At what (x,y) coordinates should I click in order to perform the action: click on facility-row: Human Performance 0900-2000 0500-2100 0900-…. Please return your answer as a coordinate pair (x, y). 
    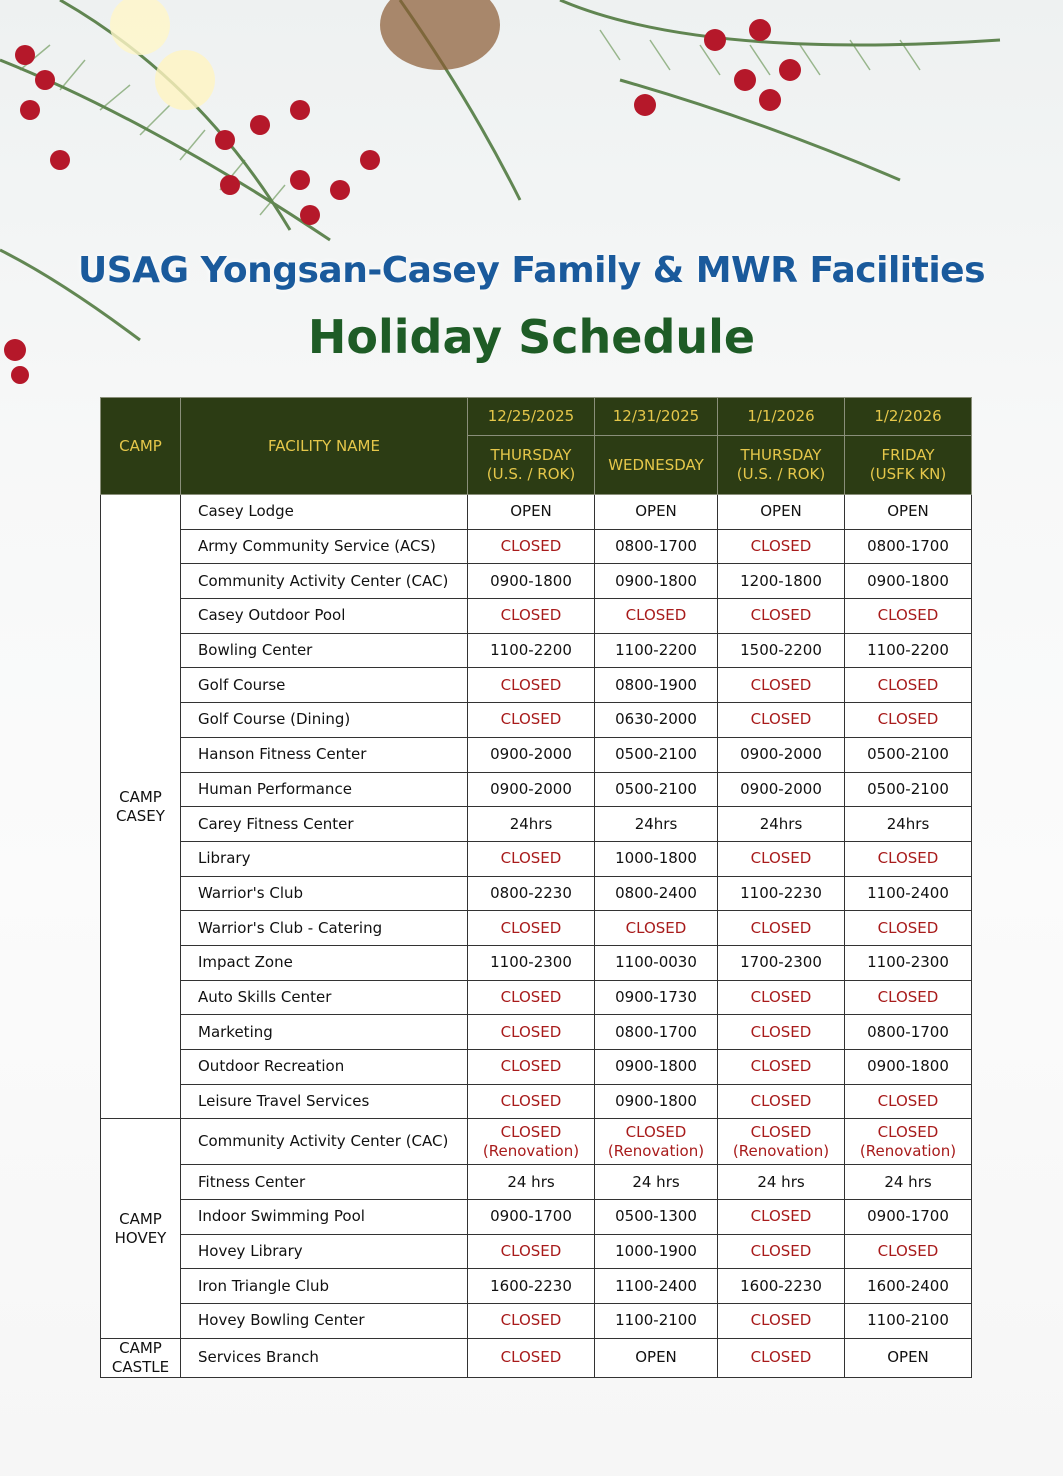
    Looking at the image, I should click on (536, 789).